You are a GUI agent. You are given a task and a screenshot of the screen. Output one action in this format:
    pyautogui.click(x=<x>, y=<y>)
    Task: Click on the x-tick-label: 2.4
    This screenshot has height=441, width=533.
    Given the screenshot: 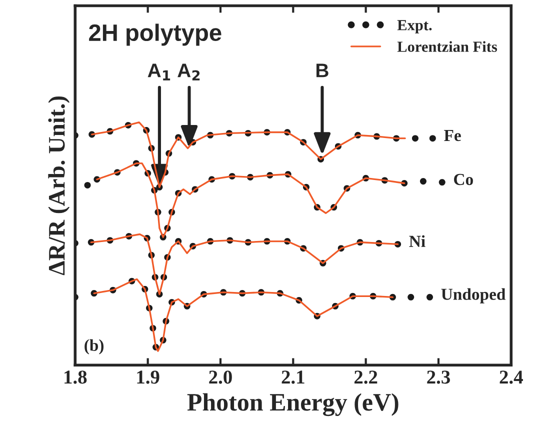 What is the action you would take?
    pyautogui.click(x=511, y=377)
    